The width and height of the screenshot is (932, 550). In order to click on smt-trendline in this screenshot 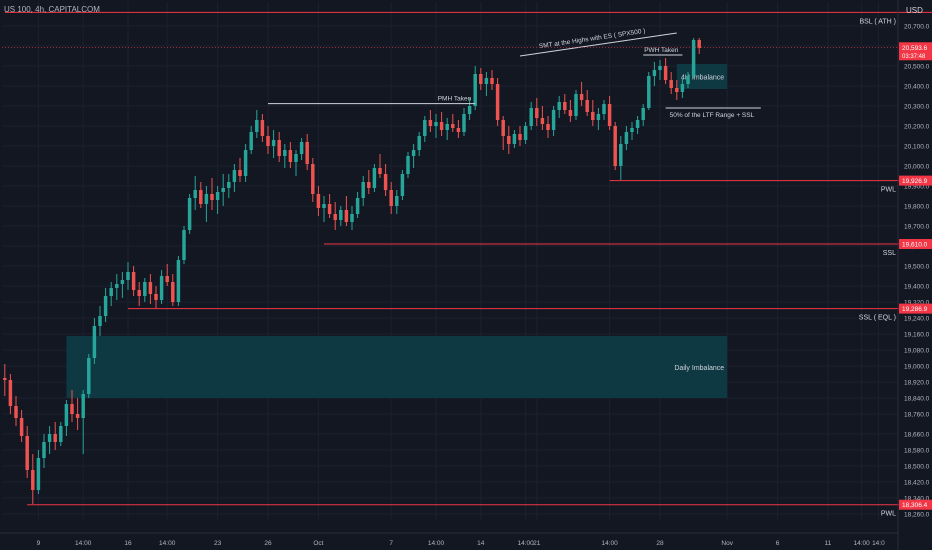, I will do `click(598, 44)`.